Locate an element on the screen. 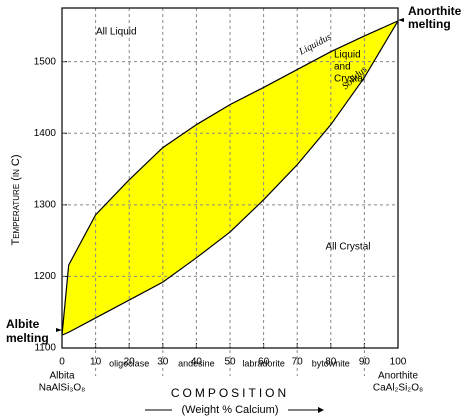 This screenshot has width=464, height=420. x-tick-label: 100 is located at coordinates (398, 362).